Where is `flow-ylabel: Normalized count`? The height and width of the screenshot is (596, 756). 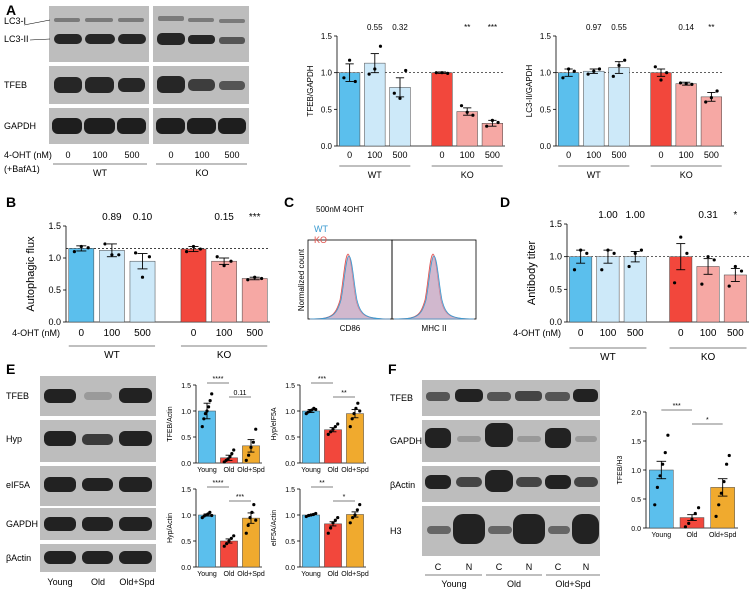
flow-ylabel: Normalized count is located at coordinates (301, 279).